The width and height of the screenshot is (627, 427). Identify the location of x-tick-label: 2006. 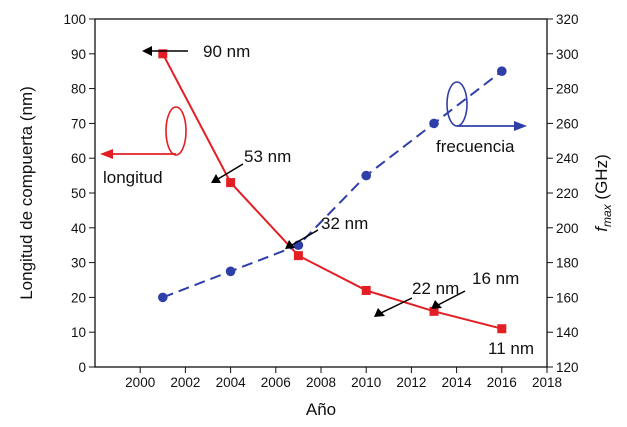
(276, 382).